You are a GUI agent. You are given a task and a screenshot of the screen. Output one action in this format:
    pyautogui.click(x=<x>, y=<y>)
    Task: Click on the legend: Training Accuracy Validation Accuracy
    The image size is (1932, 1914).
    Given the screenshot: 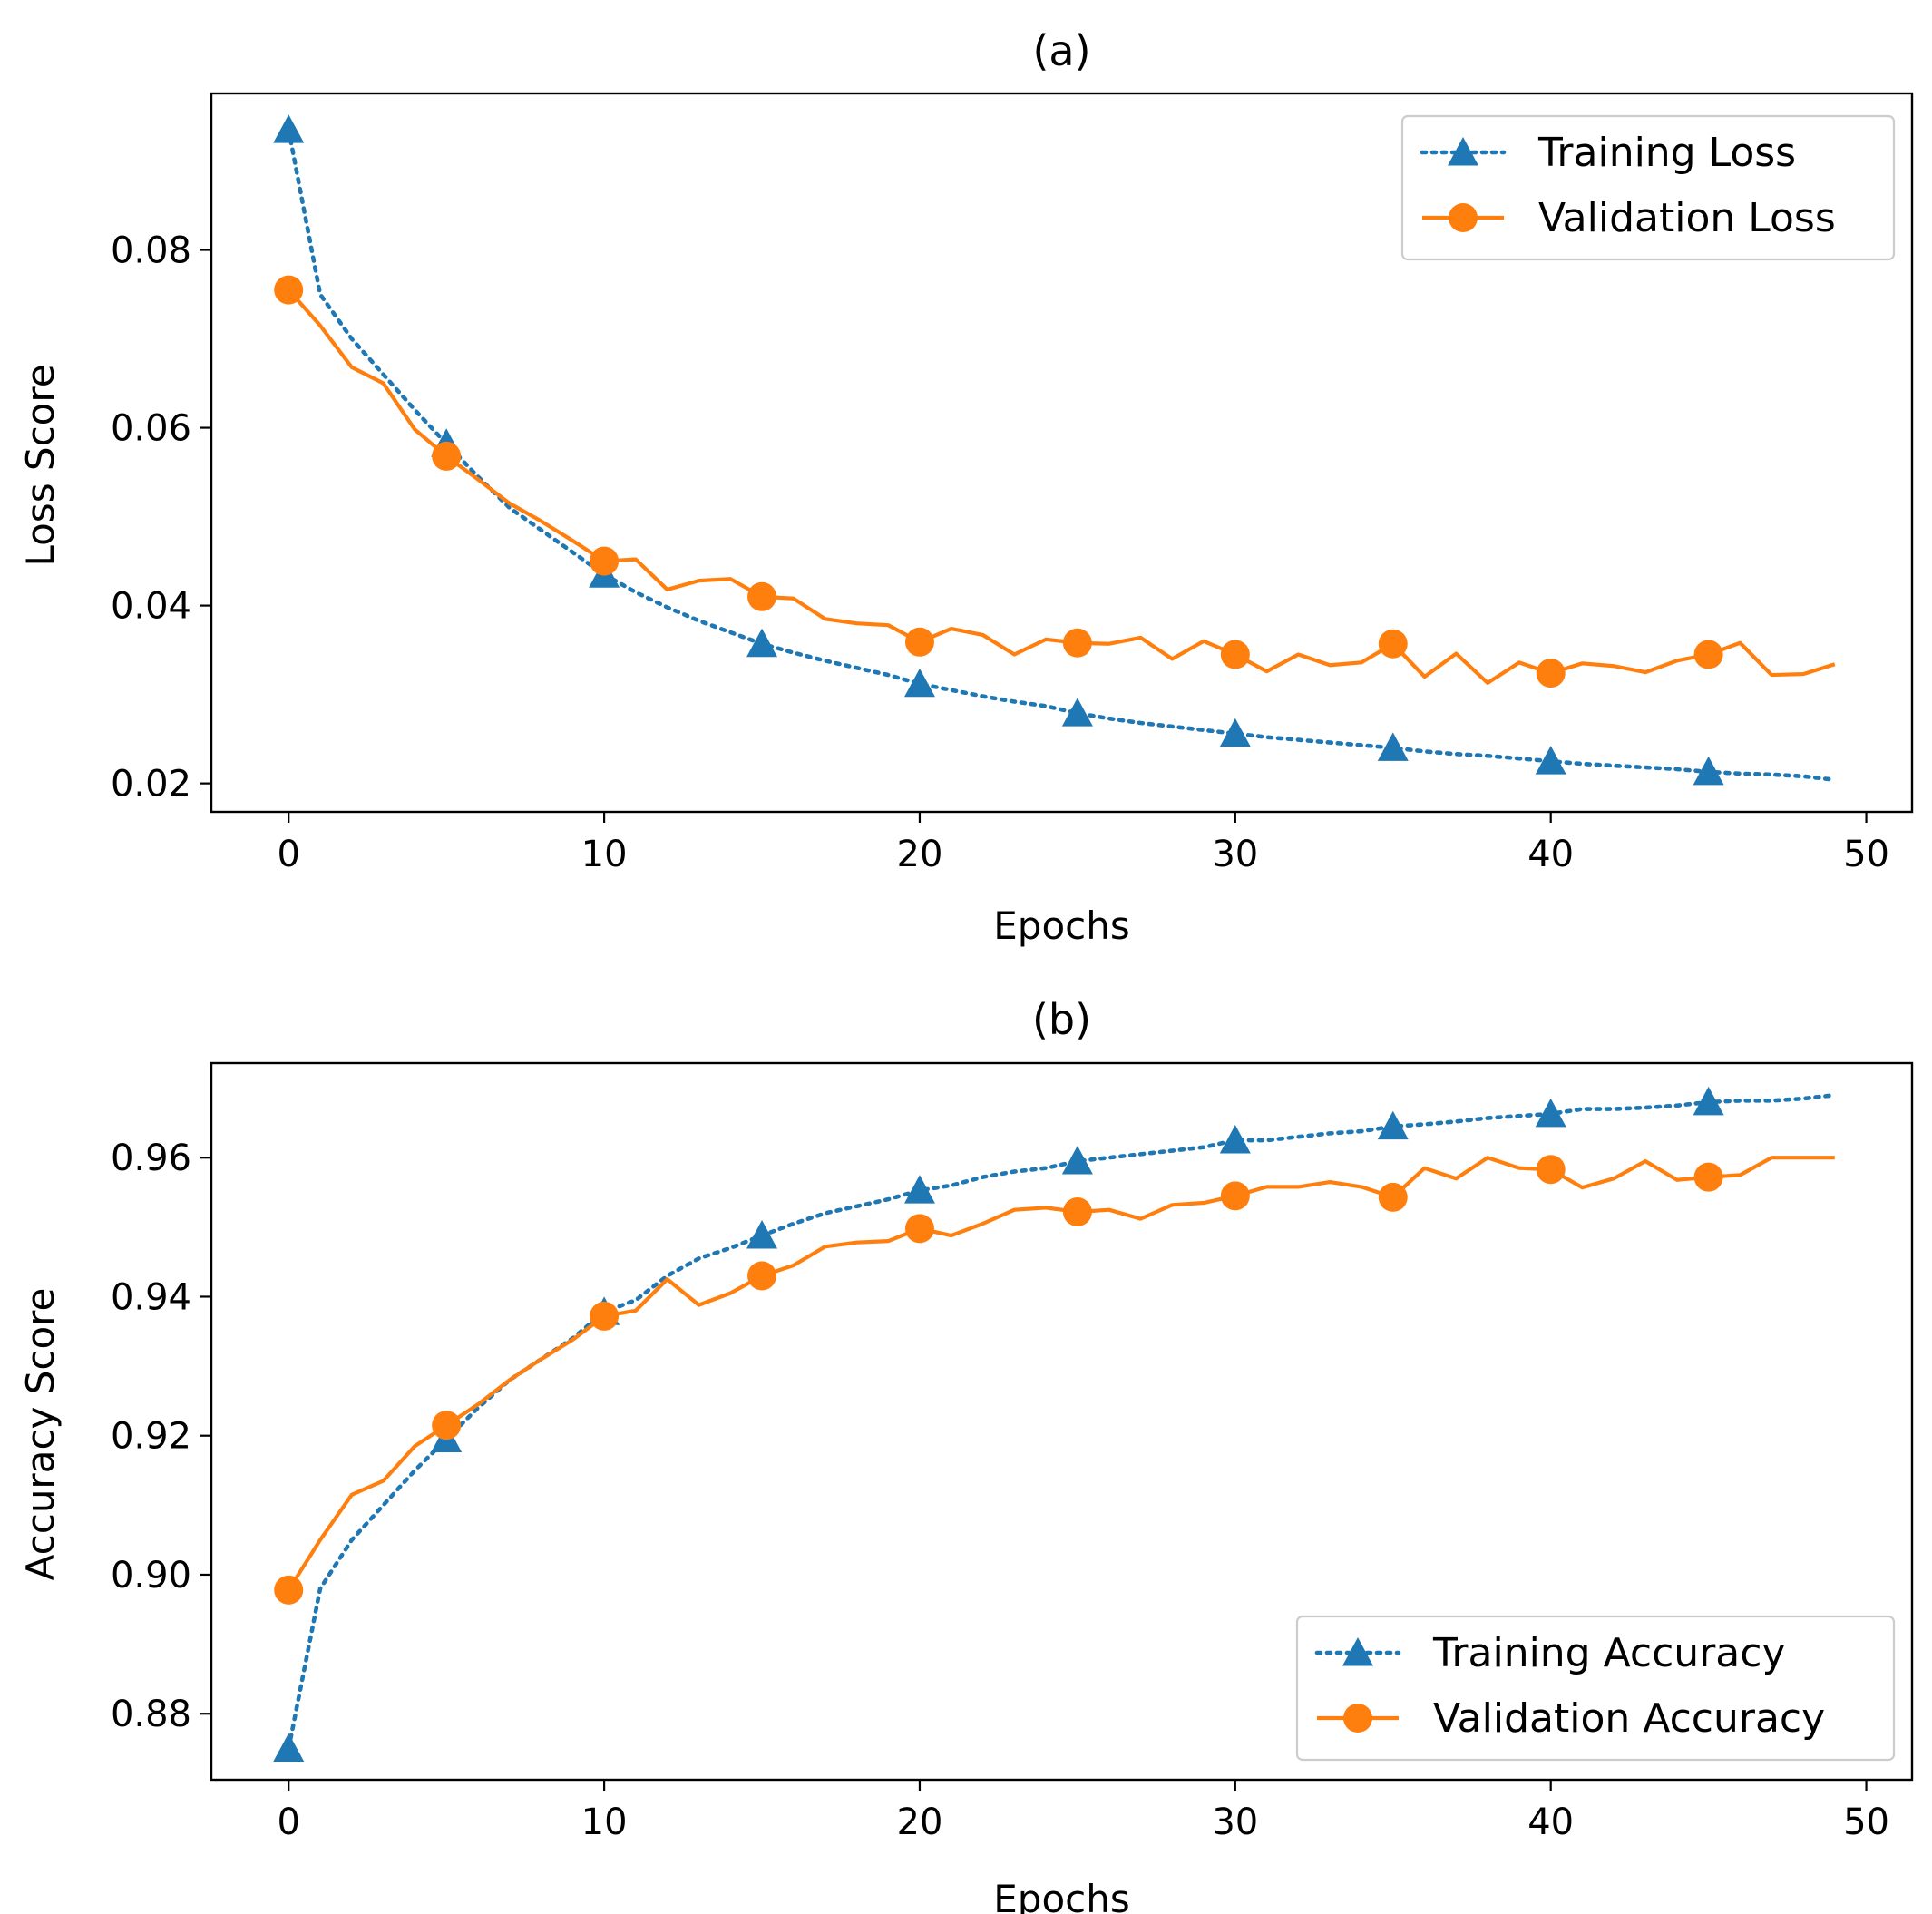 What is the action you would take?
    pyautogui.click(x=1595, y=1689)
    